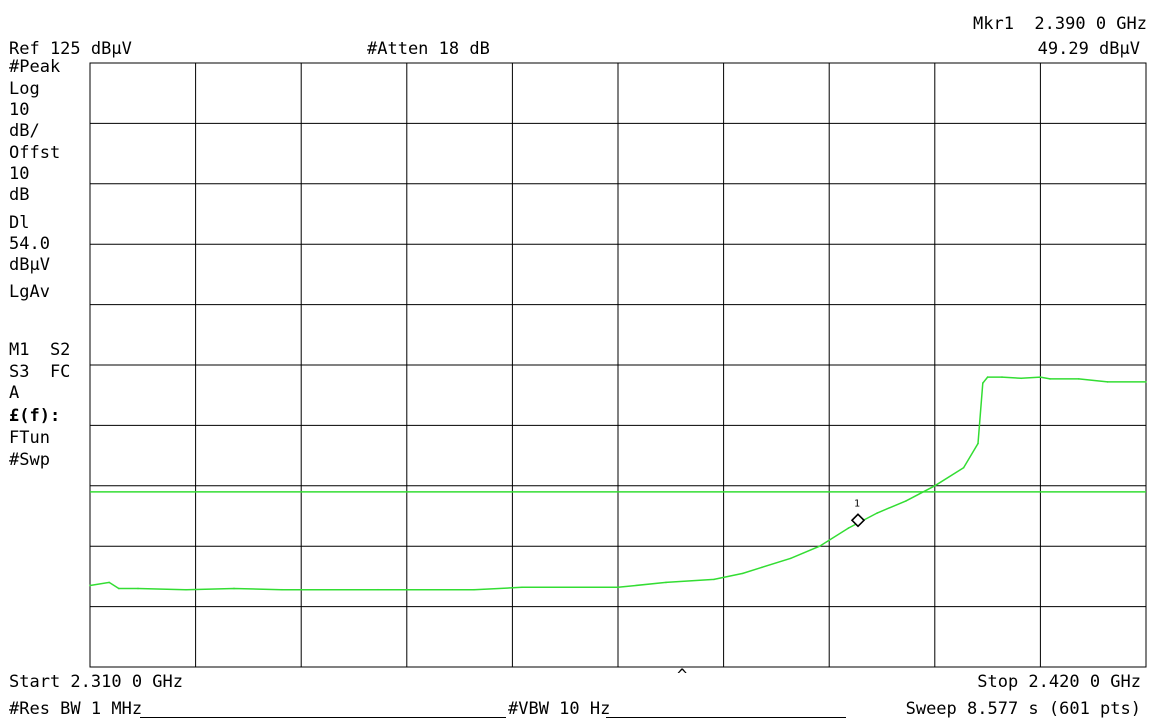 The width and height of the screenshot is (1153, 724). I want to click on marker-diamond, so click(858, 520).